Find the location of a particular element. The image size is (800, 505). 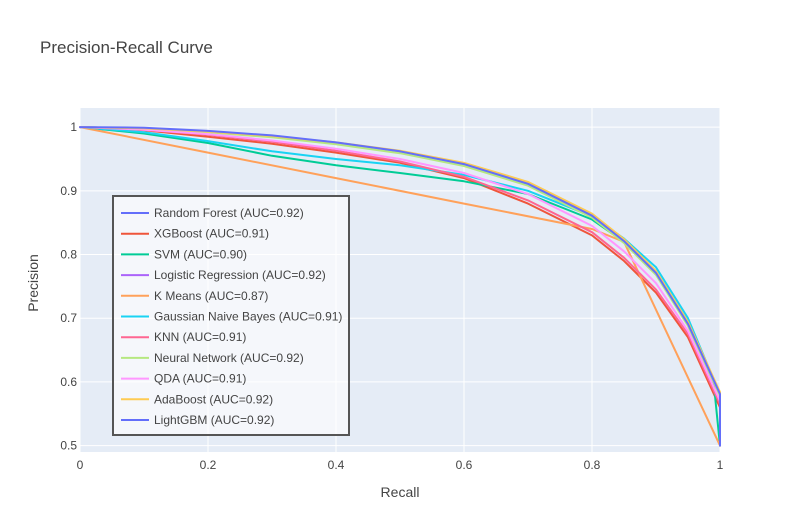

x-tick-label: 0.8 is located at coordinates (592, 465).